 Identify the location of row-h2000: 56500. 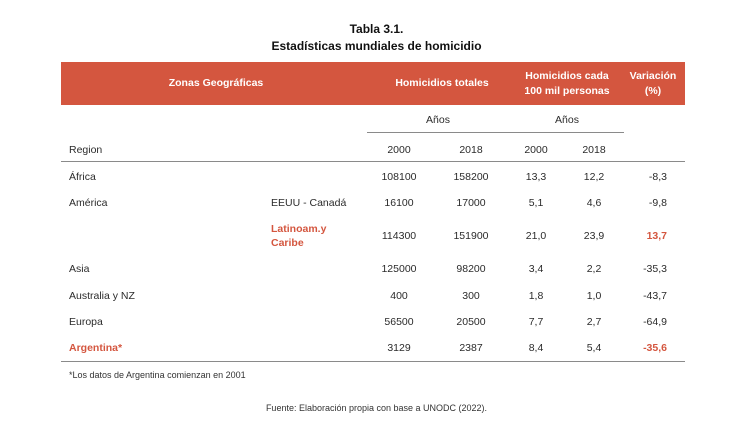
(399, 322).